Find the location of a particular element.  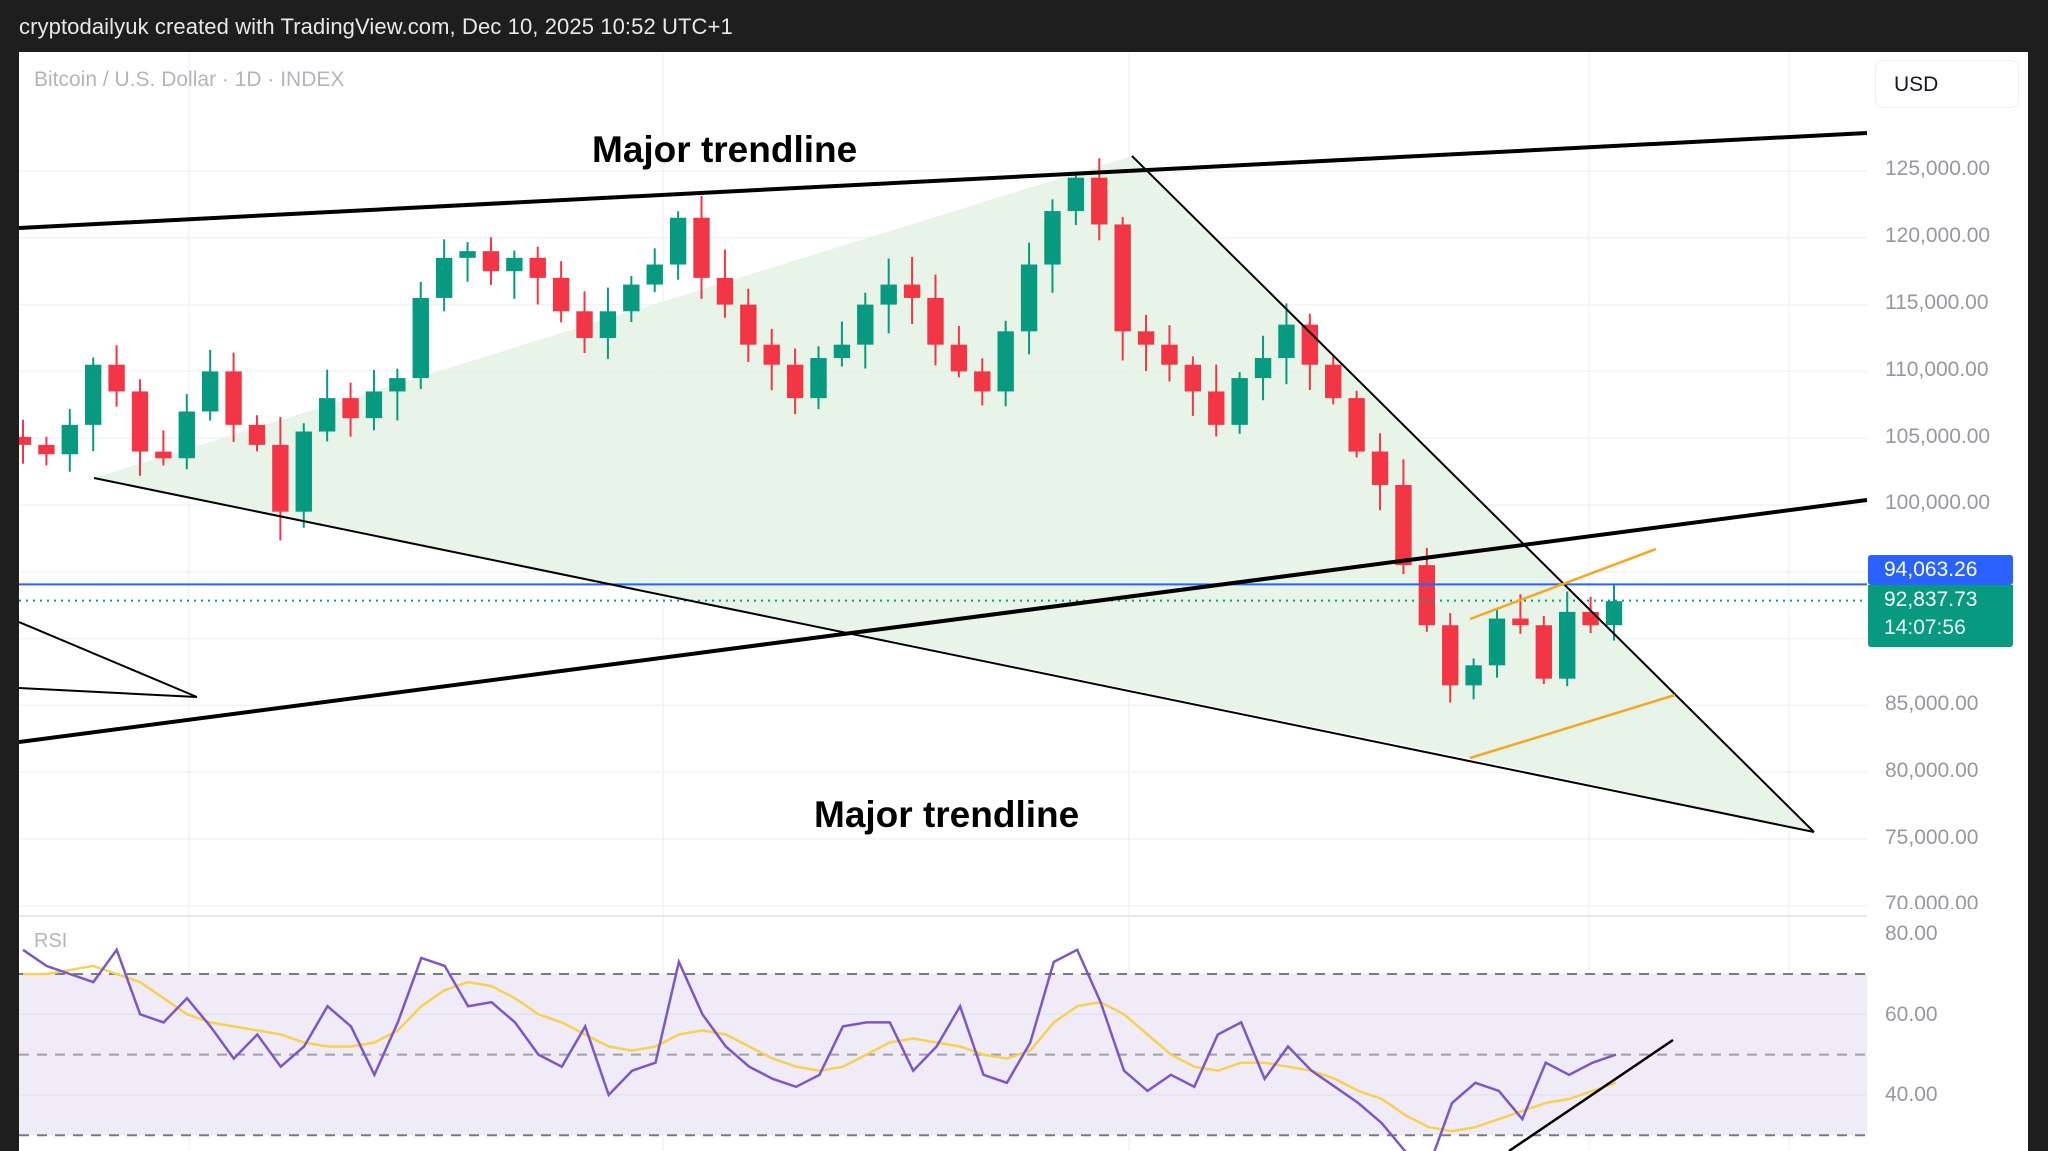

rsi-legend: RSI is located at coordinates (51, 941).